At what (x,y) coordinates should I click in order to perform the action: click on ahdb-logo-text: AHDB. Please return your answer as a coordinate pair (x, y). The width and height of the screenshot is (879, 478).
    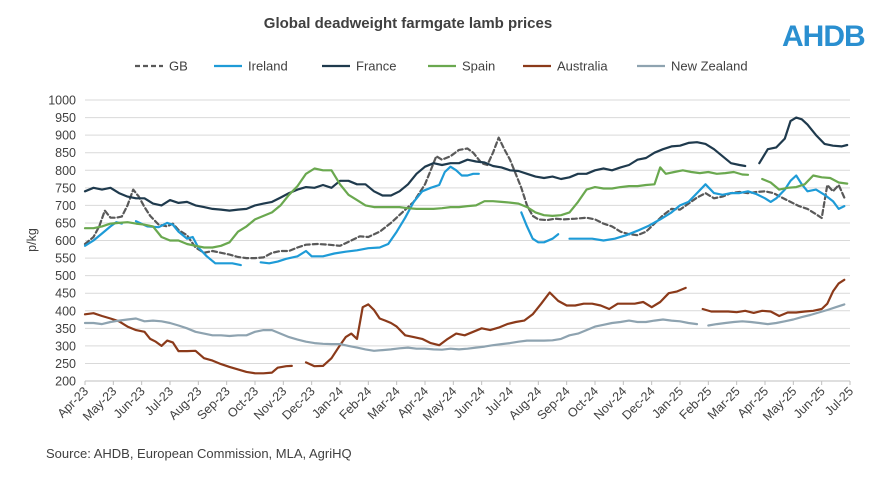
    Looking at the image, I should click on (823, 36).